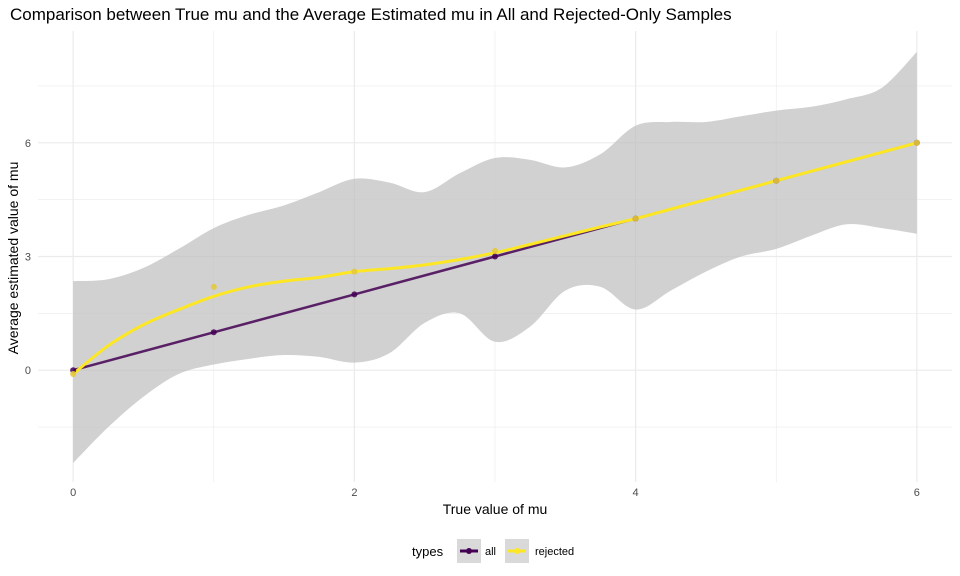 The height and width of the screenshot is (576, 960). What do you see at coordinates (73, 493) in the screenshot?
I see `x-tick-label: 0` at bounding box center [73, 493].